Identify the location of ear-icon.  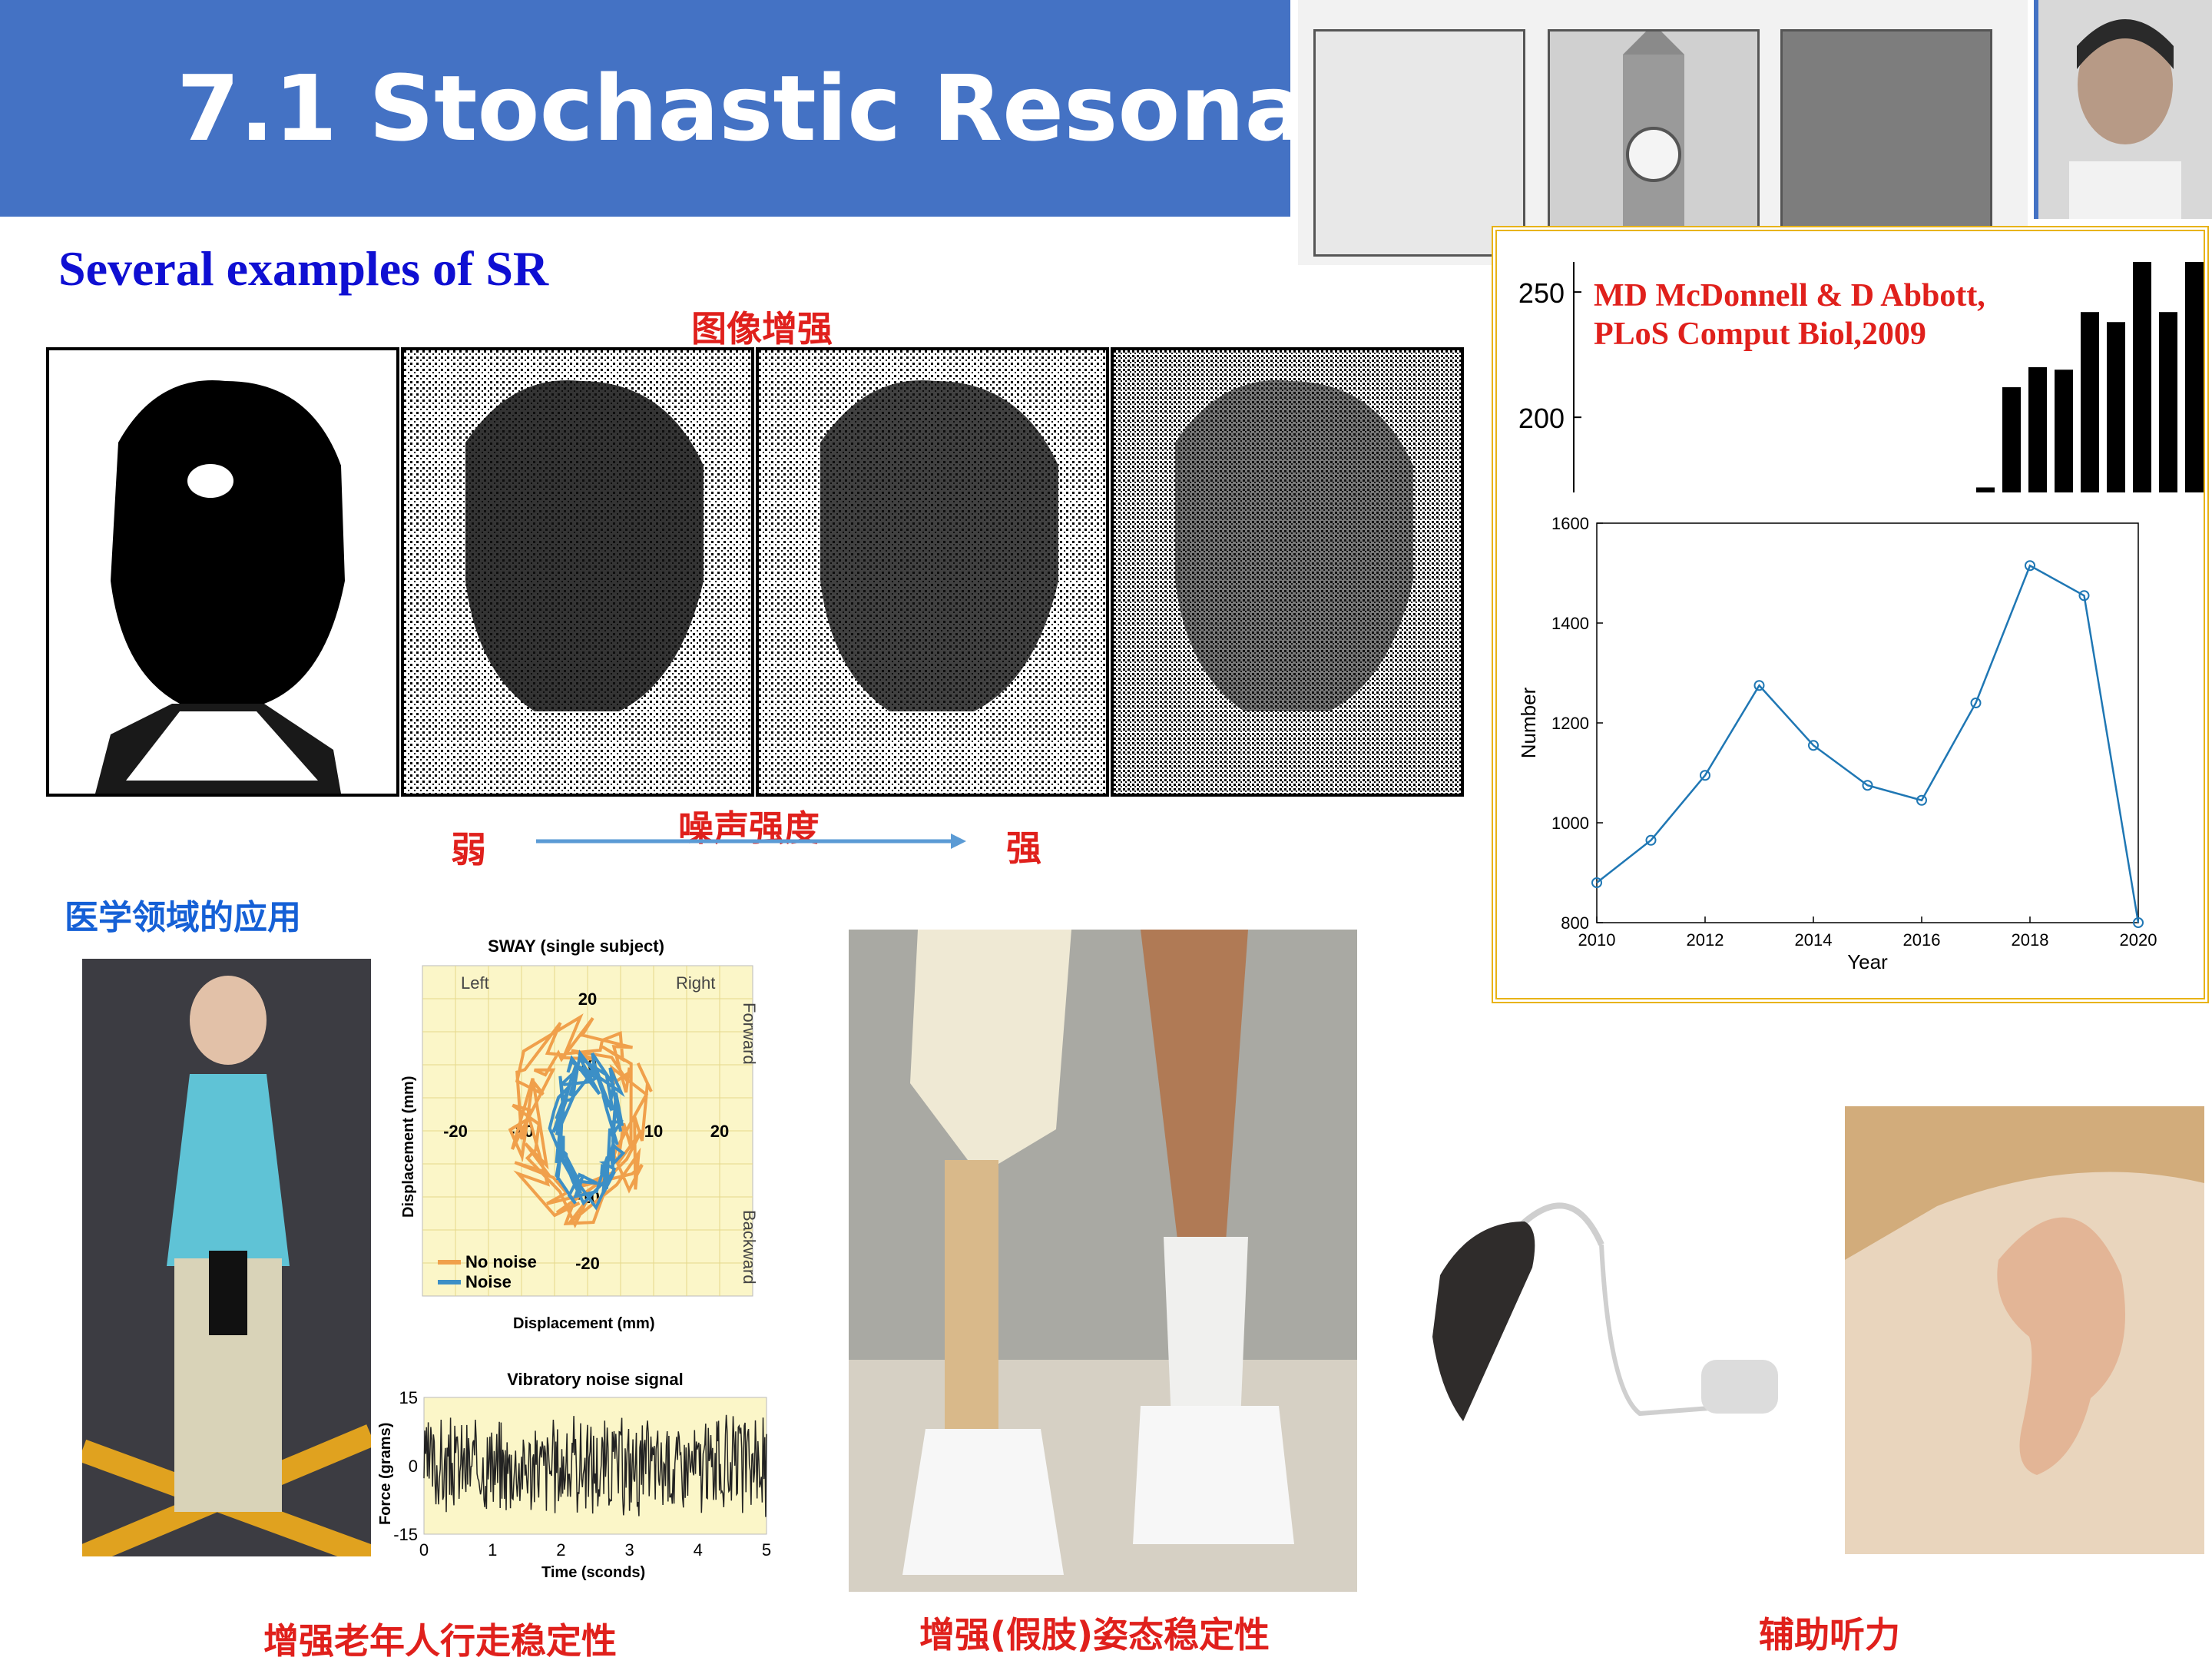
(2025, 1290).